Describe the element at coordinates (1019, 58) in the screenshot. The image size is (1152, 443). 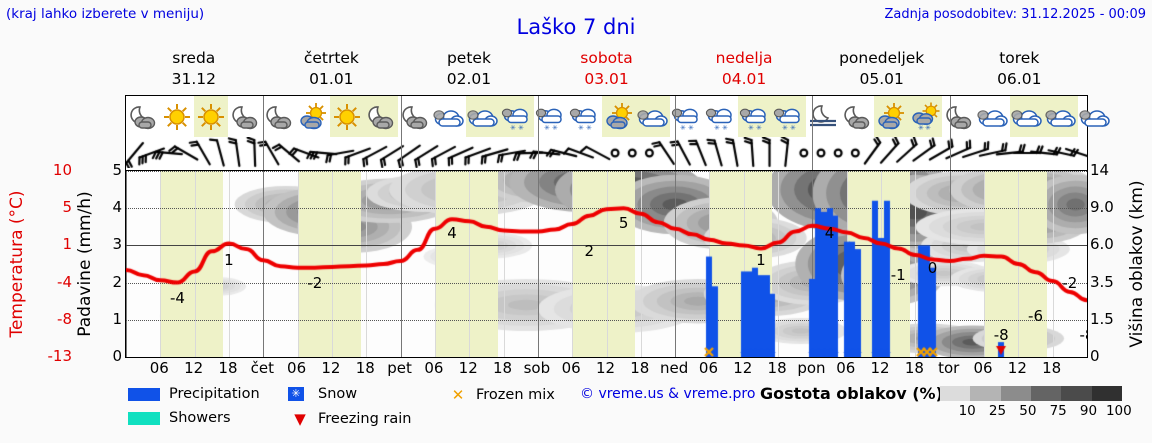
I see `day-name: torek` at that location.